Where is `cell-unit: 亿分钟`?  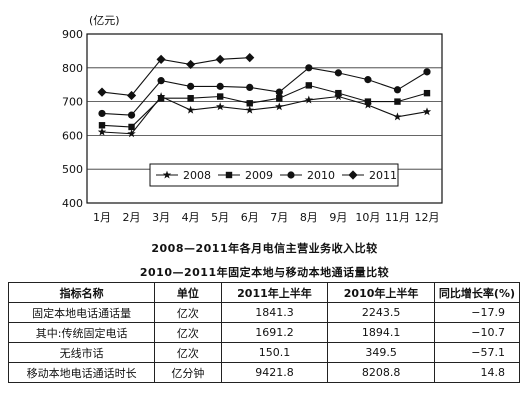
cell-unit: 亿分钟 is located at coordinates (188, 372).